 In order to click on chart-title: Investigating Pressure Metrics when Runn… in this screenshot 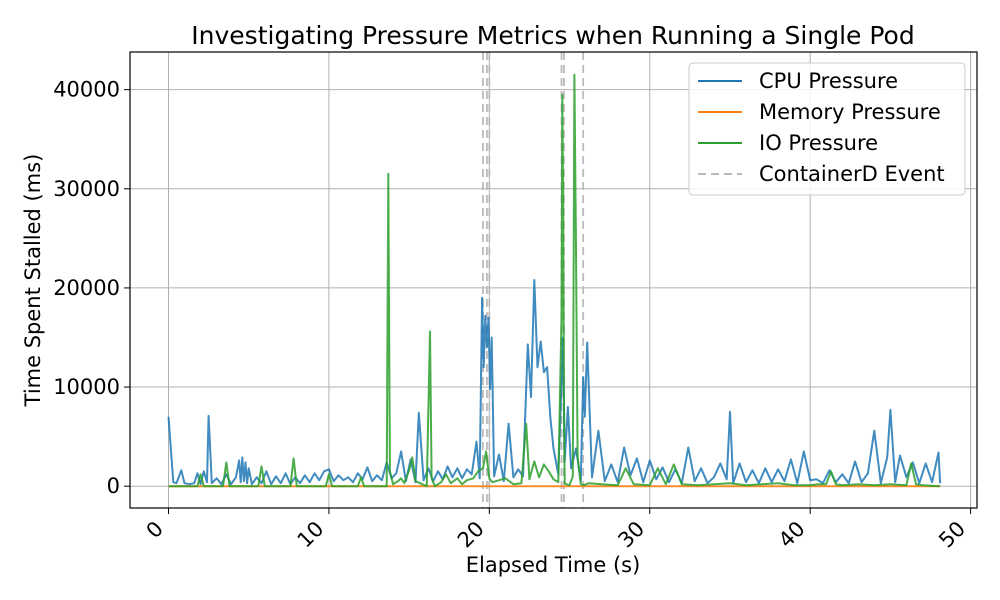, I will do `click(552, 35)`.